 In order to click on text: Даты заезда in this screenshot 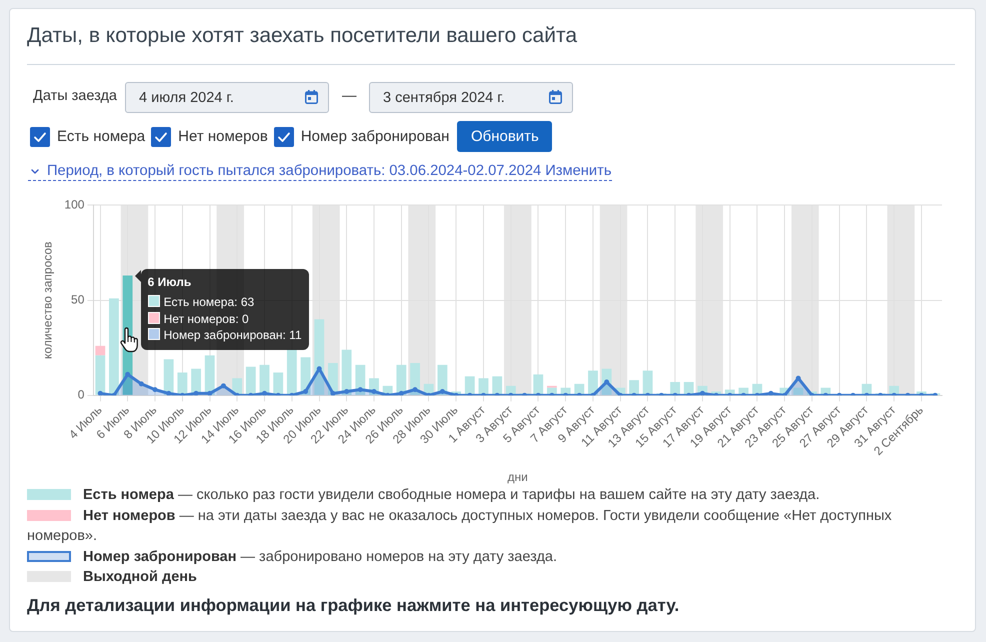, I will do `click(75, 96)`.